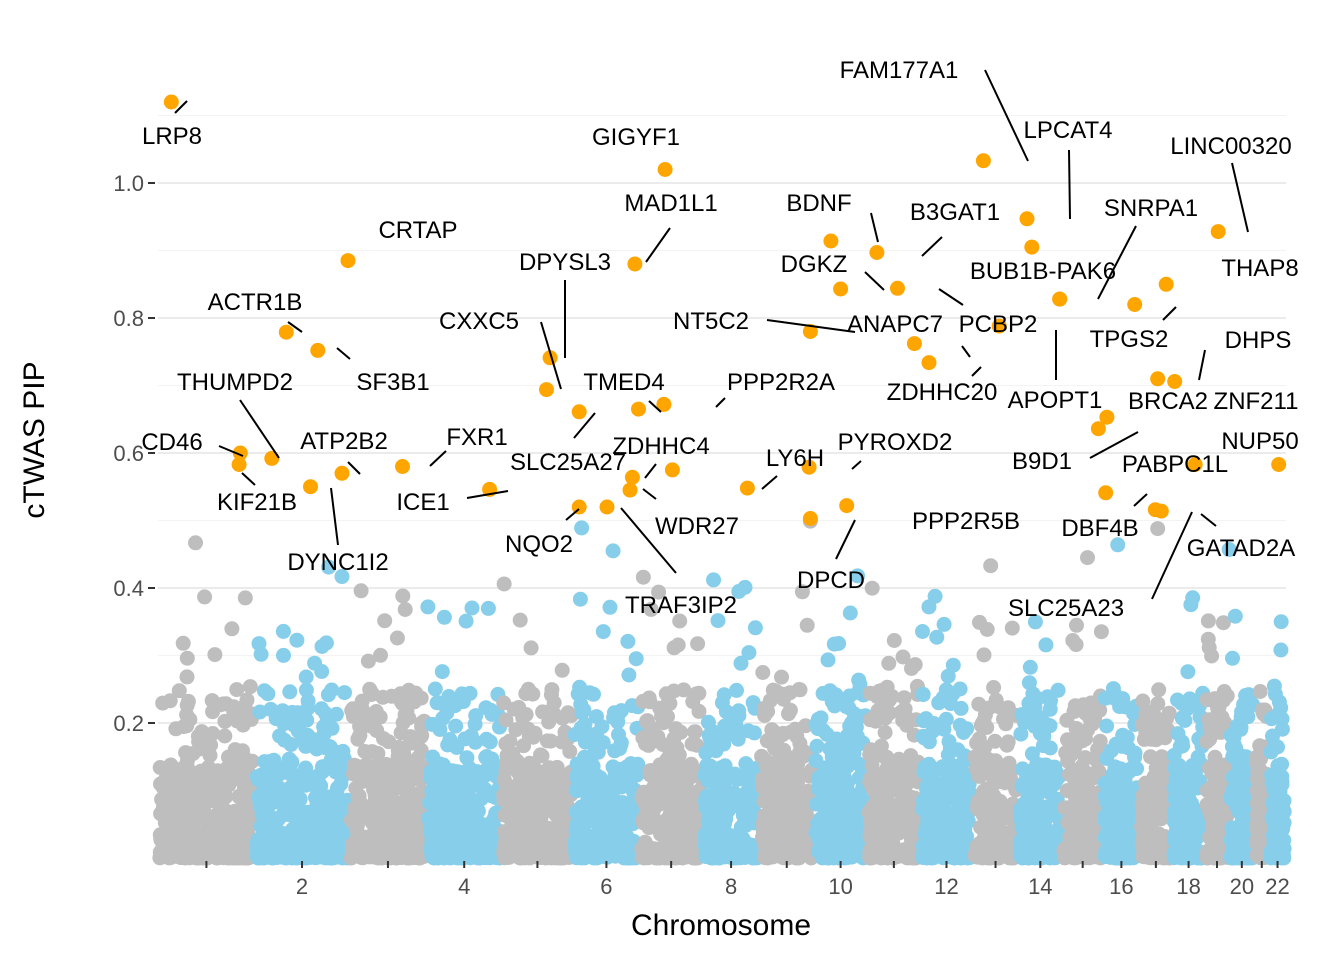  What do you see at coordinates (897, 288) in the screenshot?
I see `gene-point-pcbp2` at bounding box center [897, 288].